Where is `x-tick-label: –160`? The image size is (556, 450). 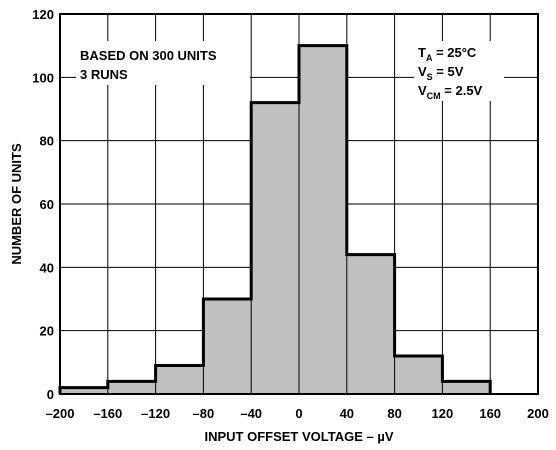 x-tick-label: –160 is located at coordinates (107, 413).